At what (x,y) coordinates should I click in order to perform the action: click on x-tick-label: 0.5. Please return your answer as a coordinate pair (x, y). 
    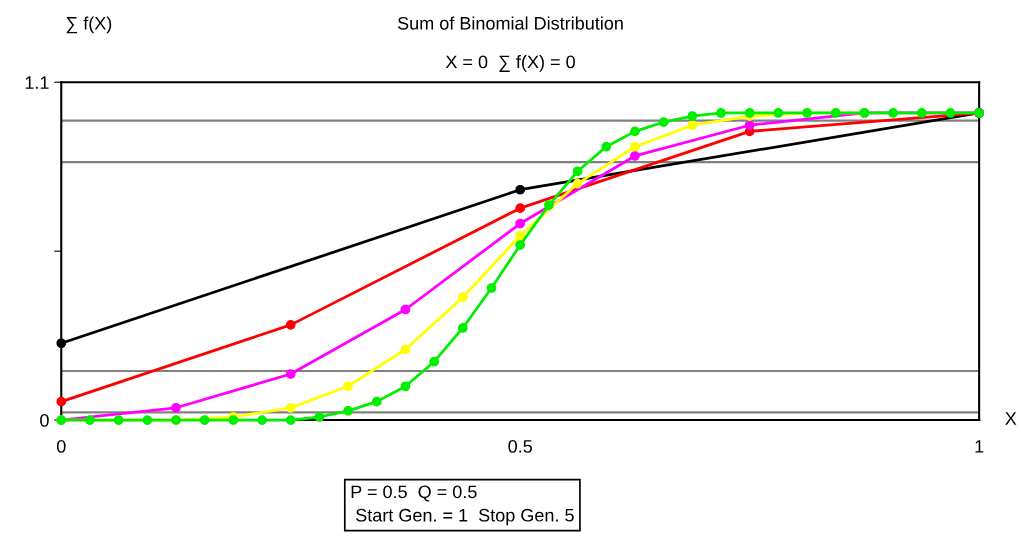
    Looking at the image, I should click on (520, 446).